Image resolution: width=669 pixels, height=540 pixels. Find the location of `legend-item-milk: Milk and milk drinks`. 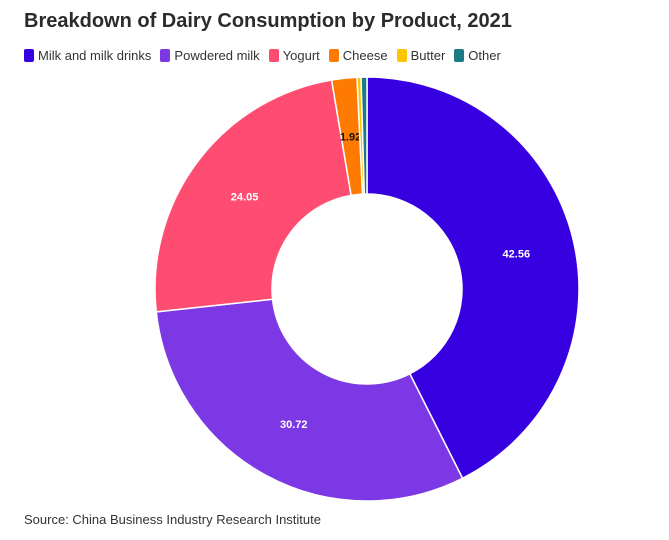

legend-item-milk: Milk and milk drinks is located at coordinates (87, 55).